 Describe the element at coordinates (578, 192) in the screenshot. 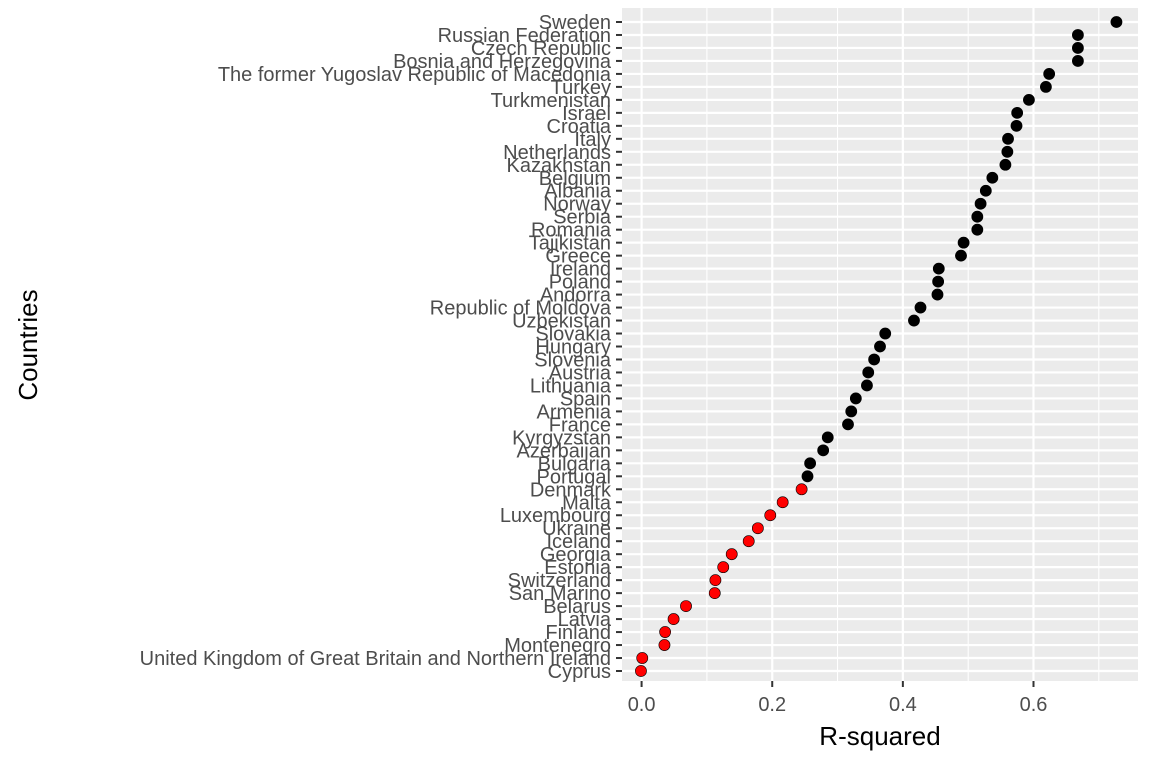

I see `y-tick-label: Albania` at that location.